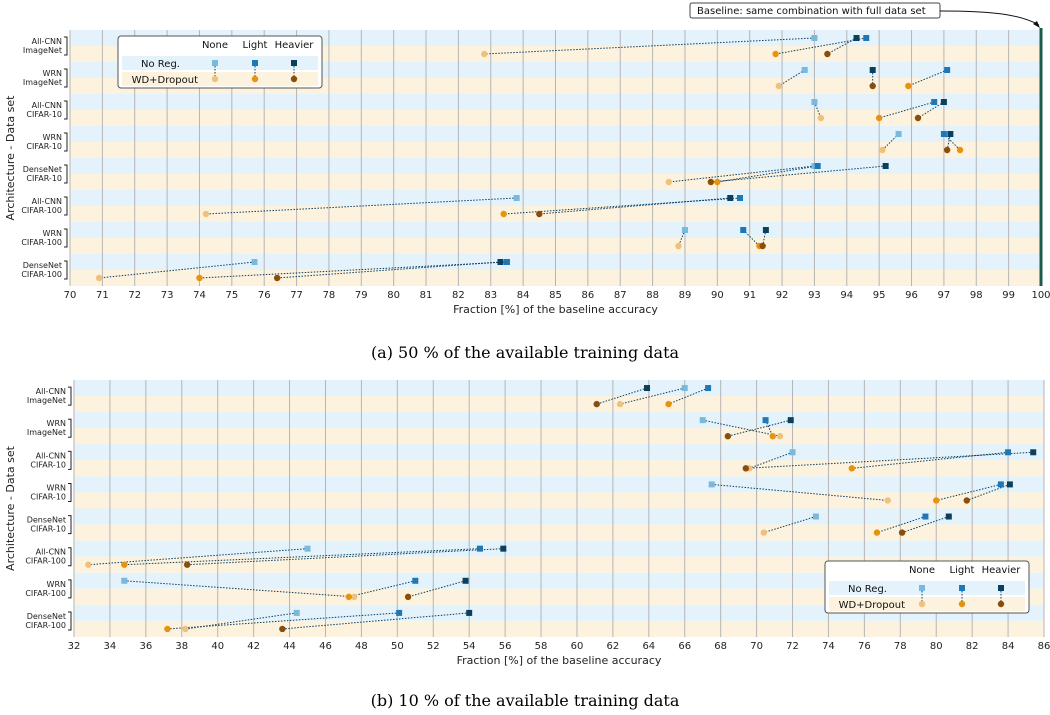 The height and width of the screenshot is (715, 1050). Describe the element at coordinates (1036, 24) in the screenshot. I see `baseline-annotation-arrowhead` at that location.